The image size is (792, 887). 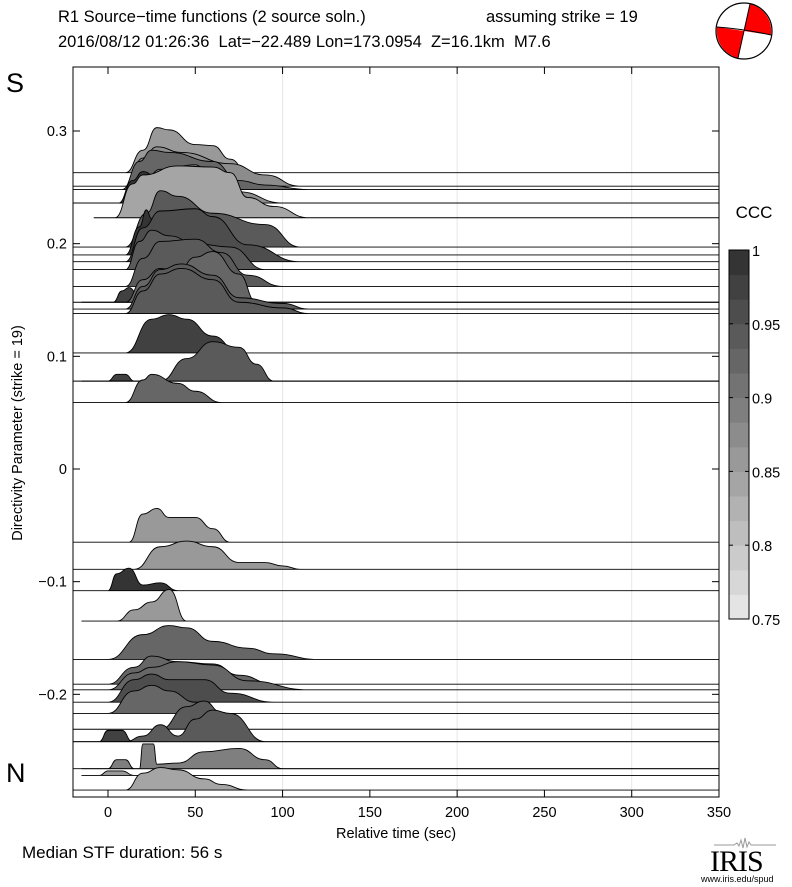 I want to click on beachball-nodal-line, so click(x=744, y=31).